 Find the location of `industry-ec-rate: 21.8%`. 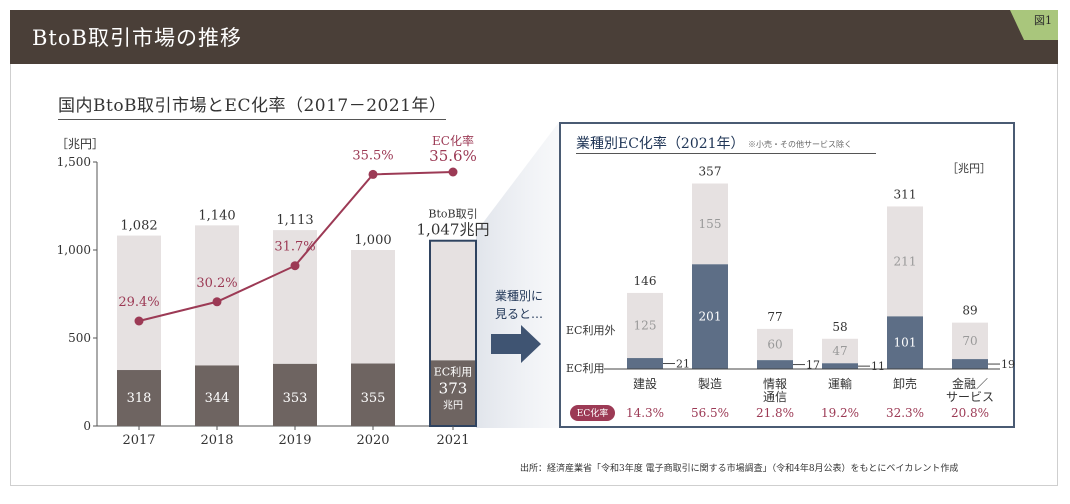

industry-ec-rate: 21.8% is located at coordinates (775, 413).